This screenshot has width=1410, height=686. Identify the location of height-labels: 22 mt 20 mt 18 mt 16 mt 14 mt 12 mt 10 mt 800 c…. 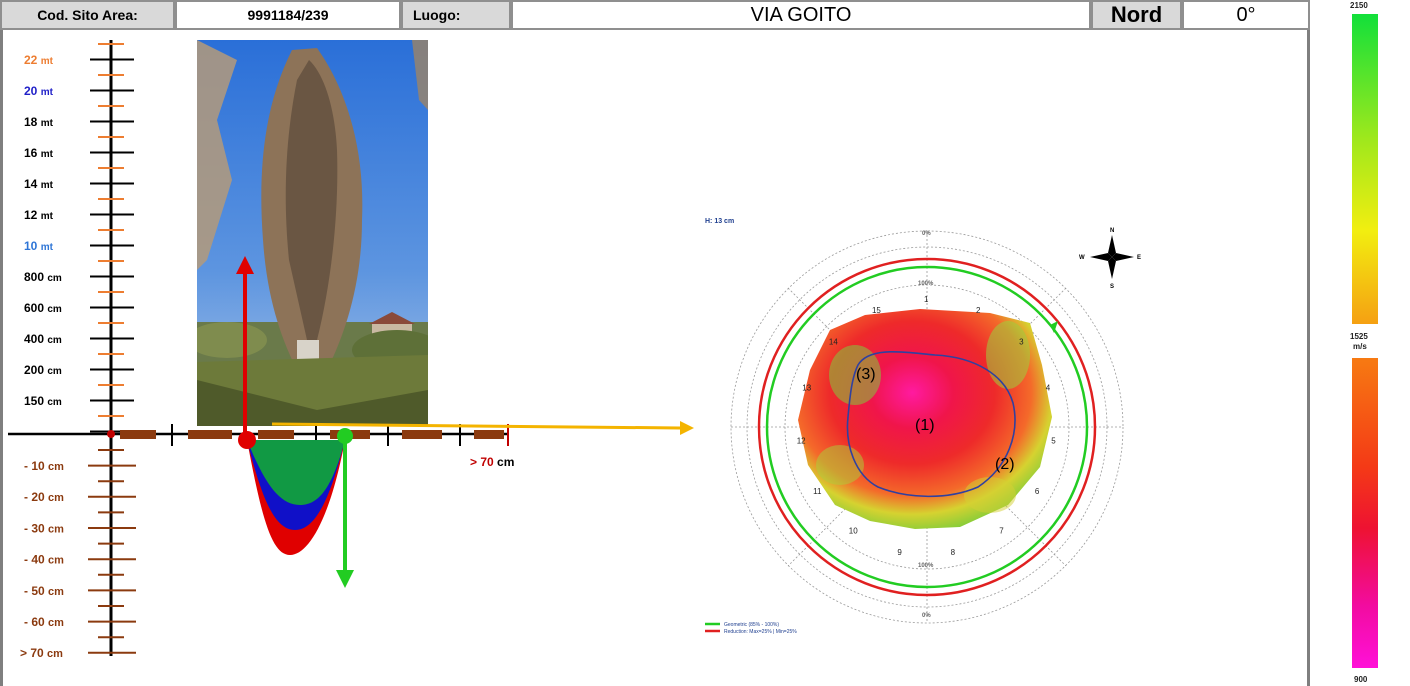
(43, 230).